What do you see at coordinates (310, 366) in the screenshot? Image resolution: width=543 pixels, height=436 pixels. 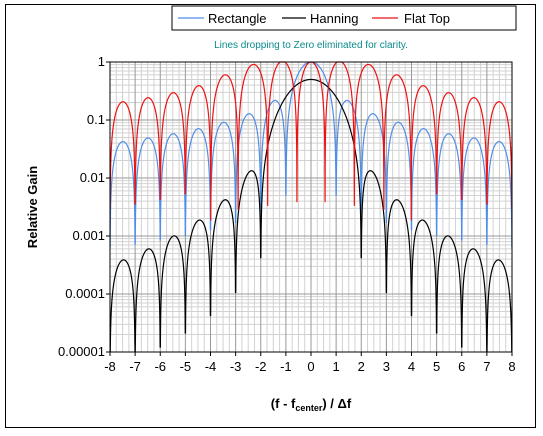 I see `x-tick-label: 0` at bounding box center [310, 366].